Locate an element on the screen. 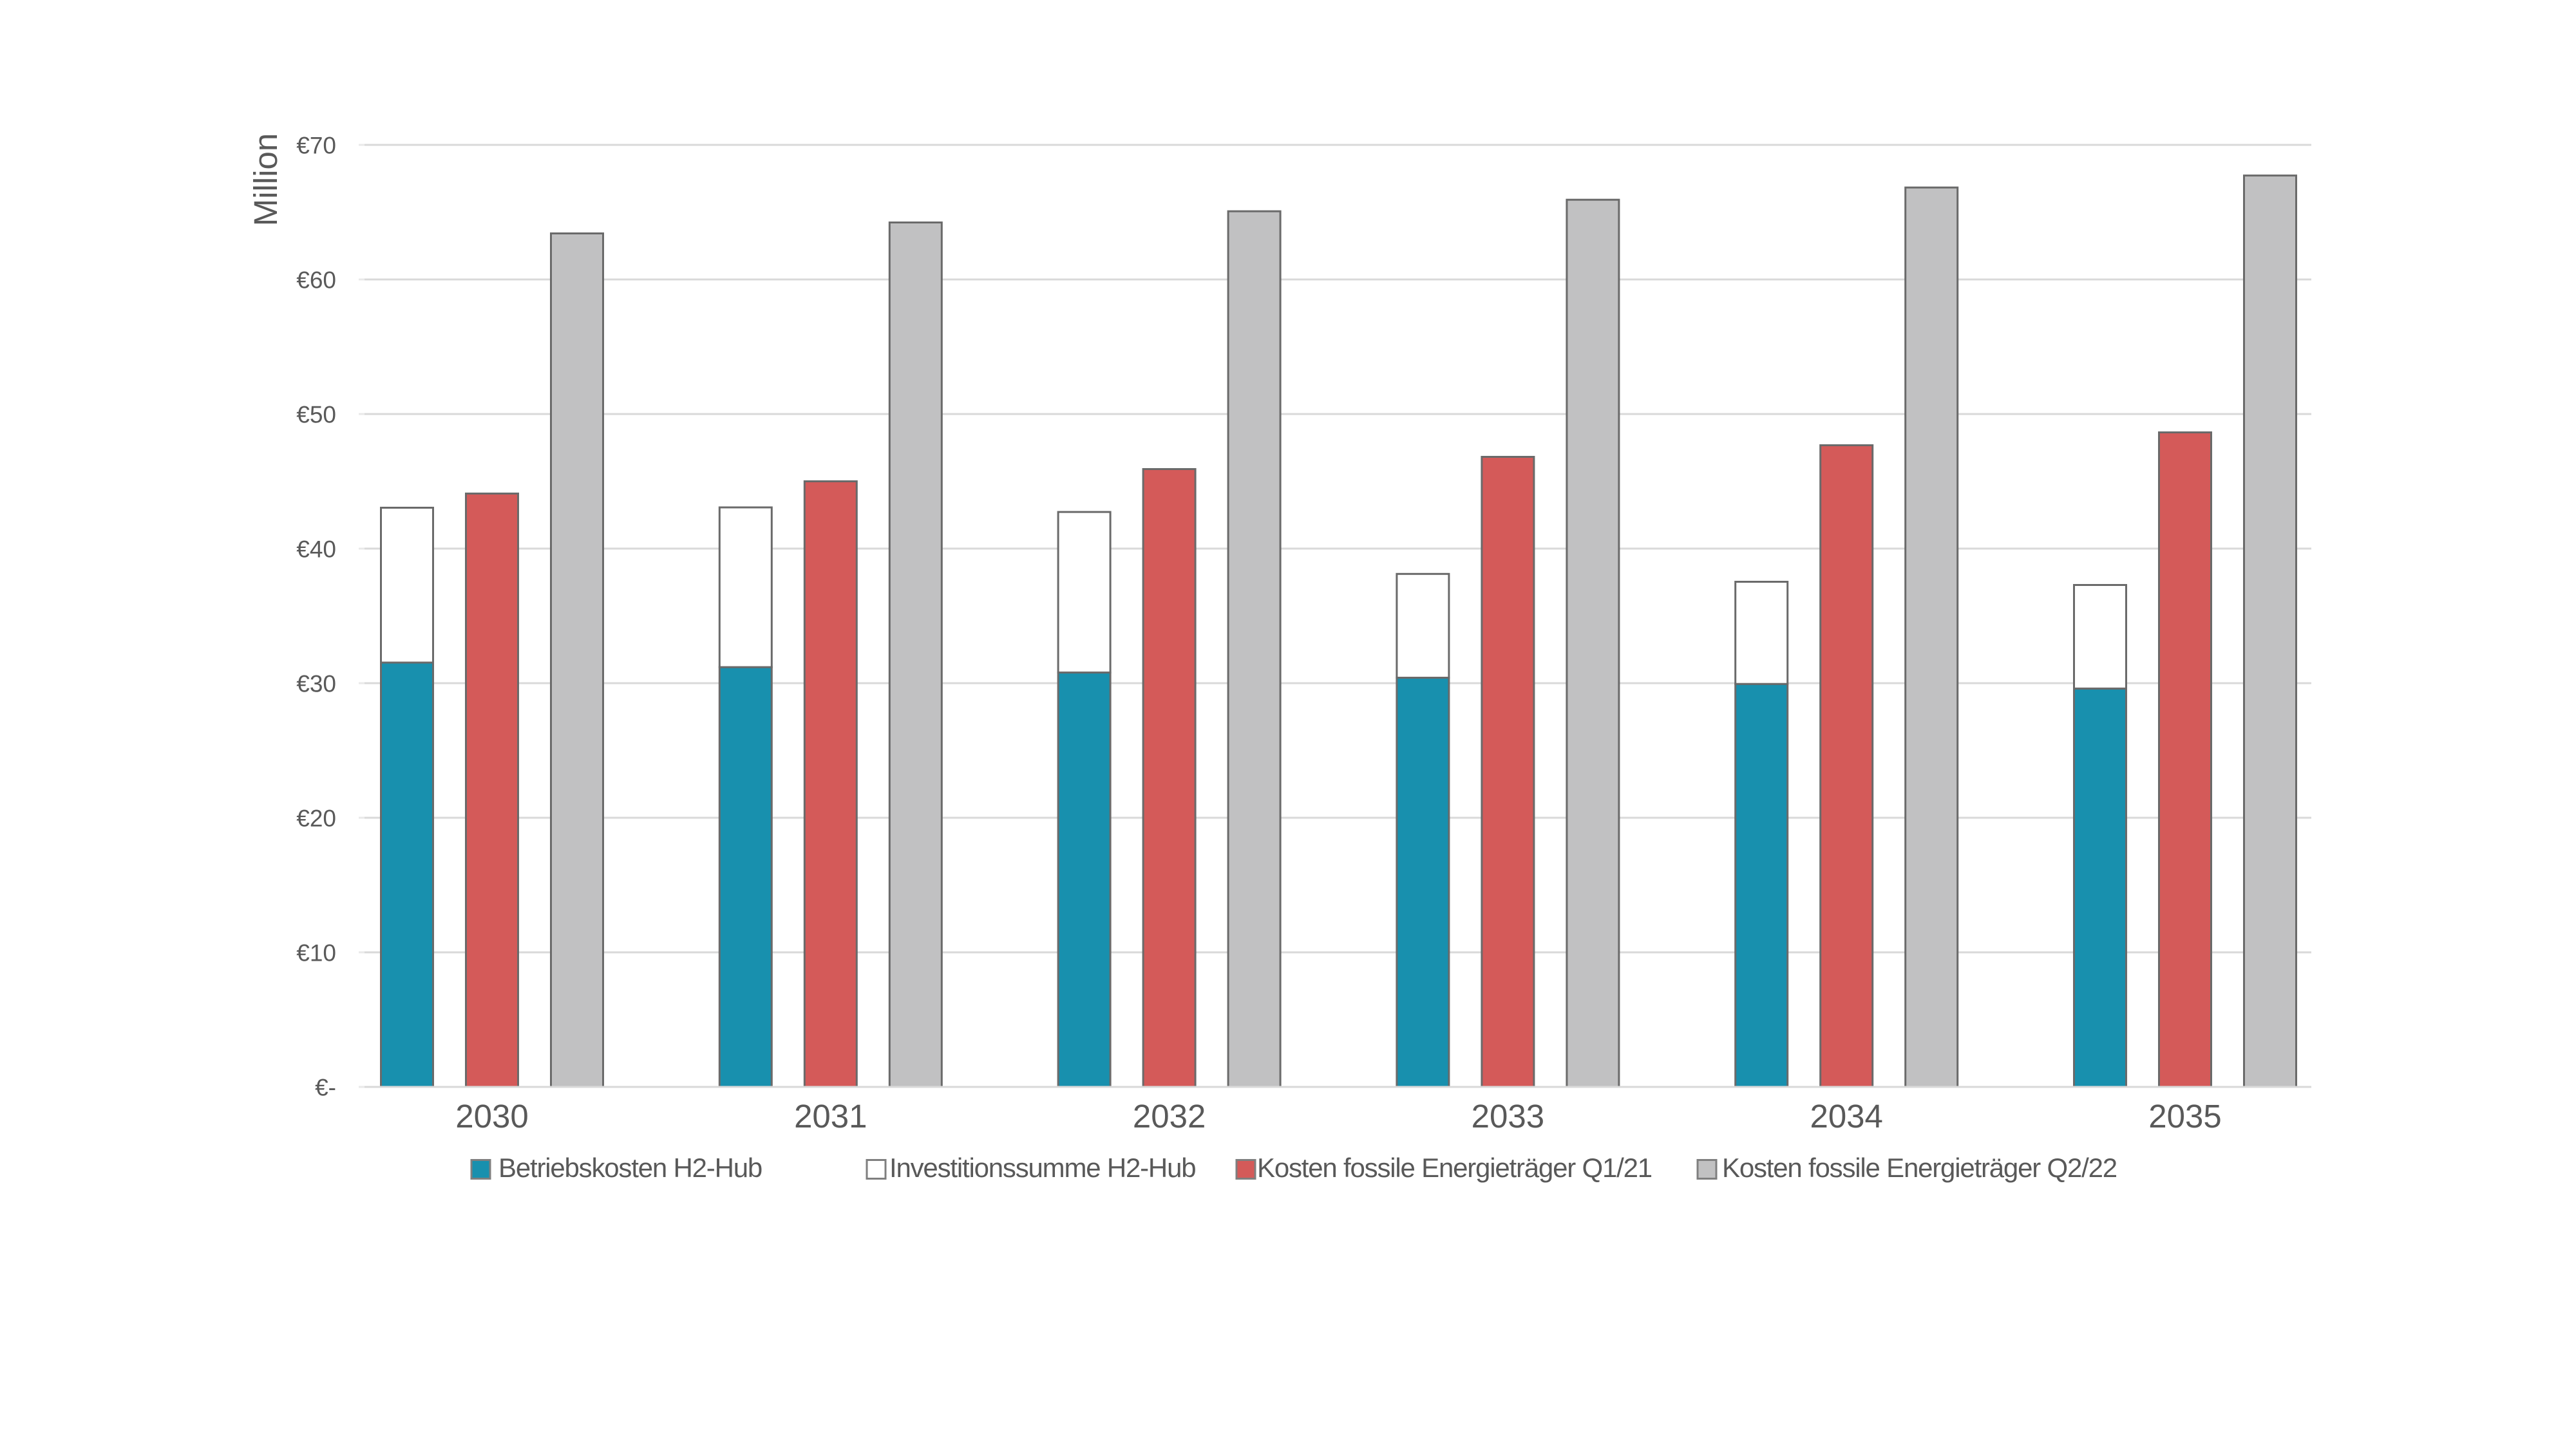  svg-text: 2031 is located at coordinates (830, 1116).